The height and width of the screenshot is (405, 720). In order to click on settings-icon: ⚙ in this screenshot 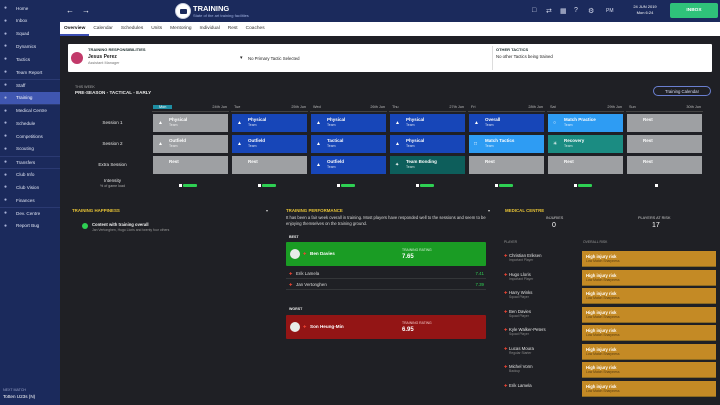, I will do `click(591, 11)`.